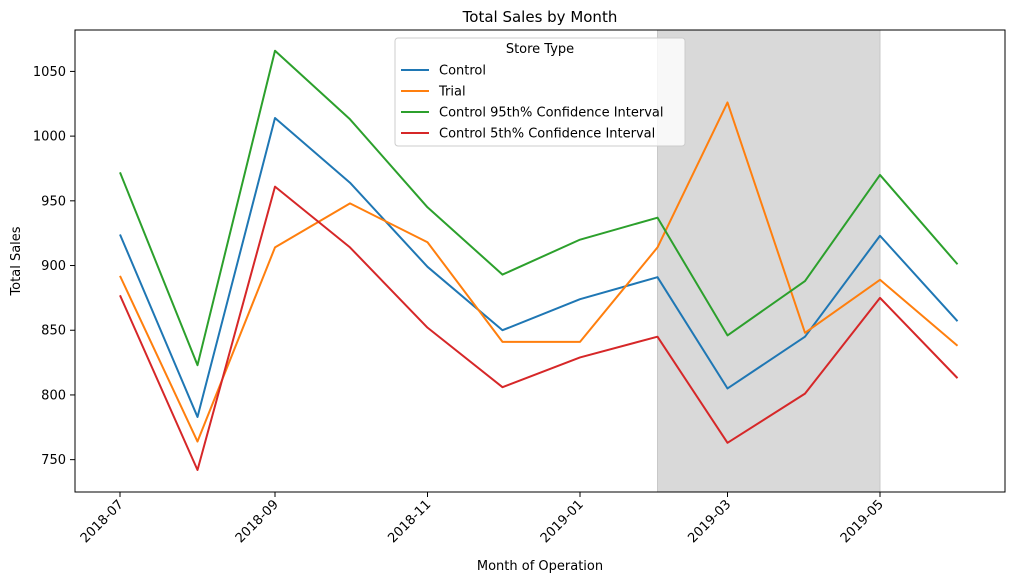 The width and height of the screenshot is (1014, 582). What do you see at coordinates (53, 460) in the screenshot?
I see `y-tick-label: 750` at bounding box center [53, 460].